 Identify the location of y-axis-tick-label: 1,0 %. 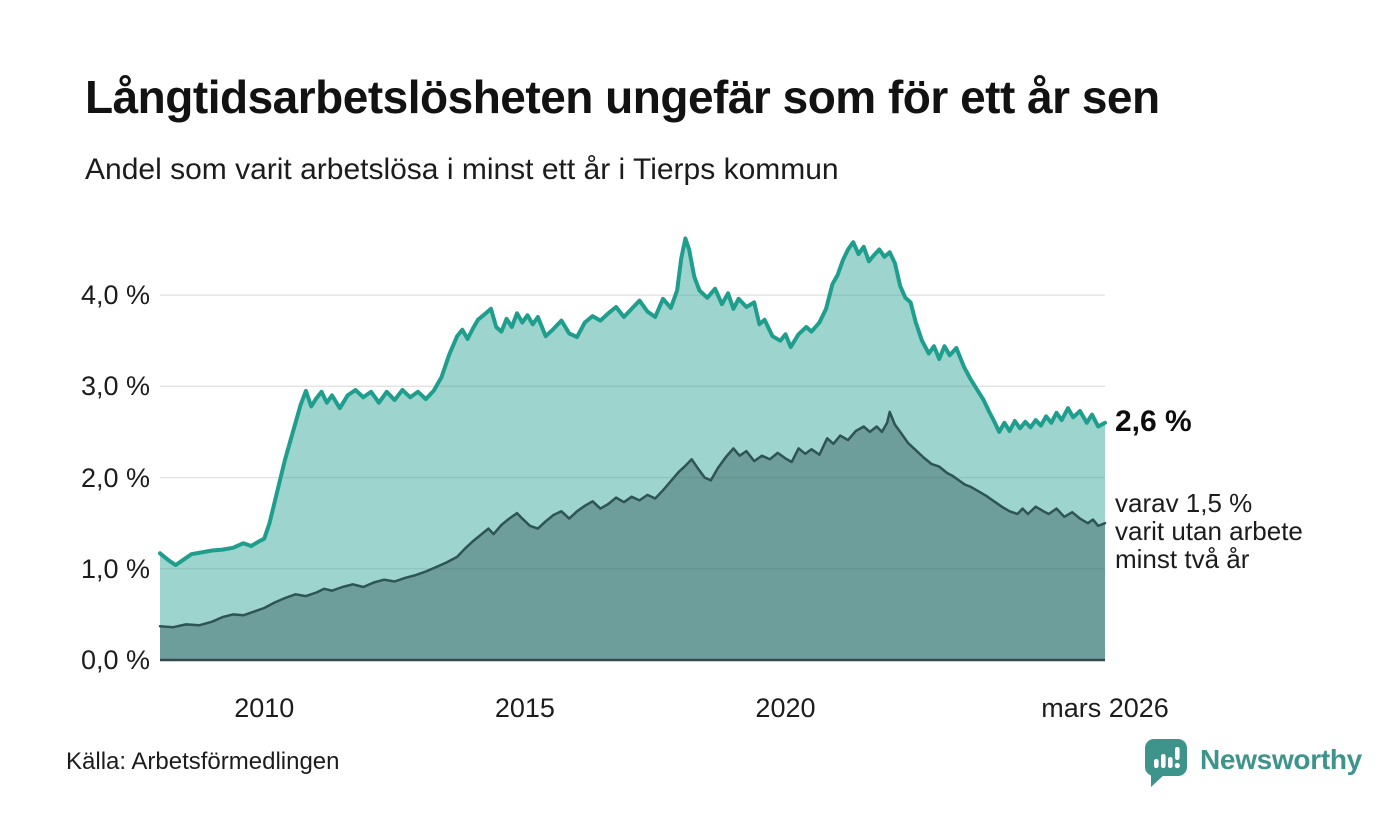
(115, 568).